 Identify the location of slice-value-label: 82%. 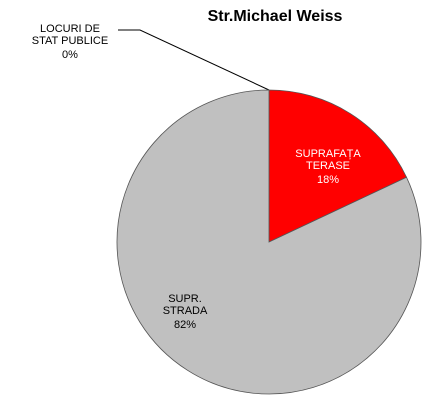
(185, 325).